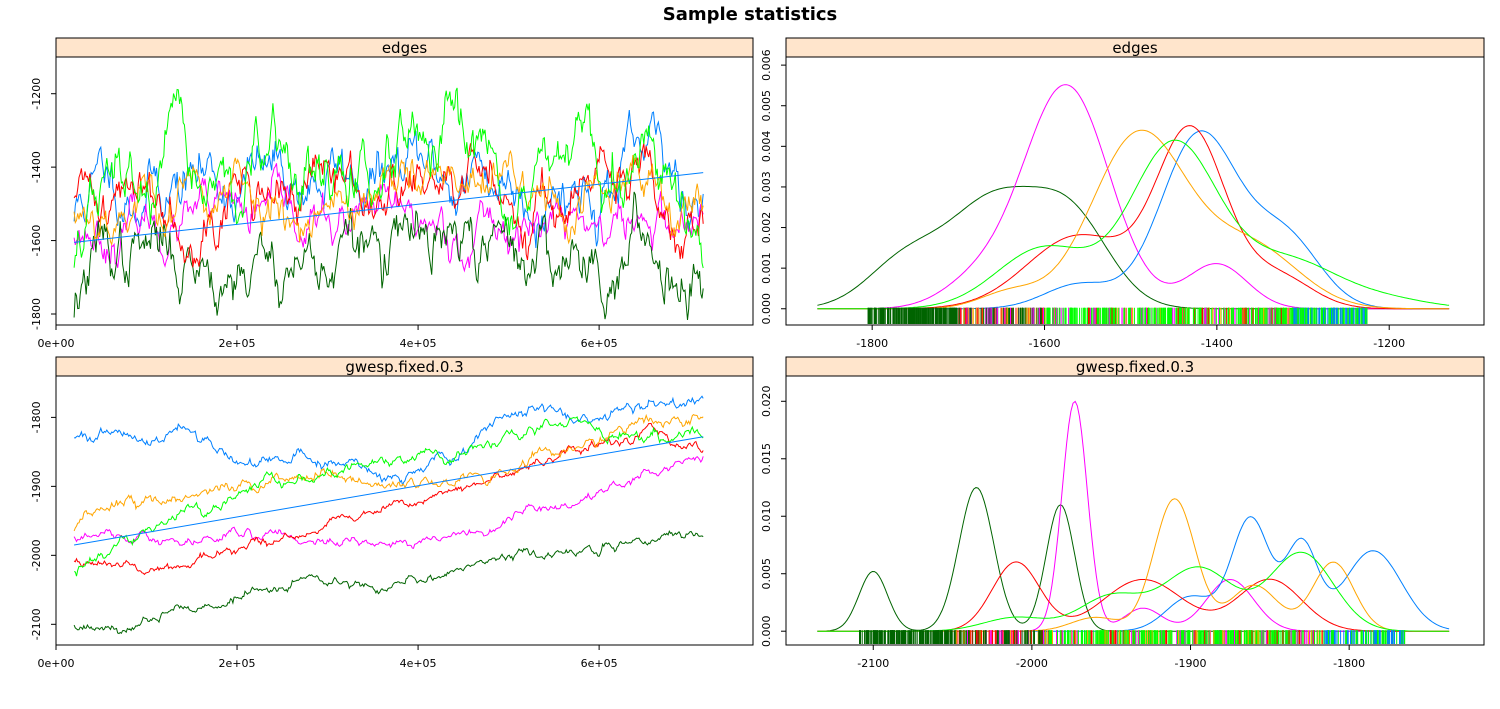  What do you see at coordinates (1032, 663) in the screenshot?
I see `x-tick-label: -2000` at bounding box center [1032, 663].